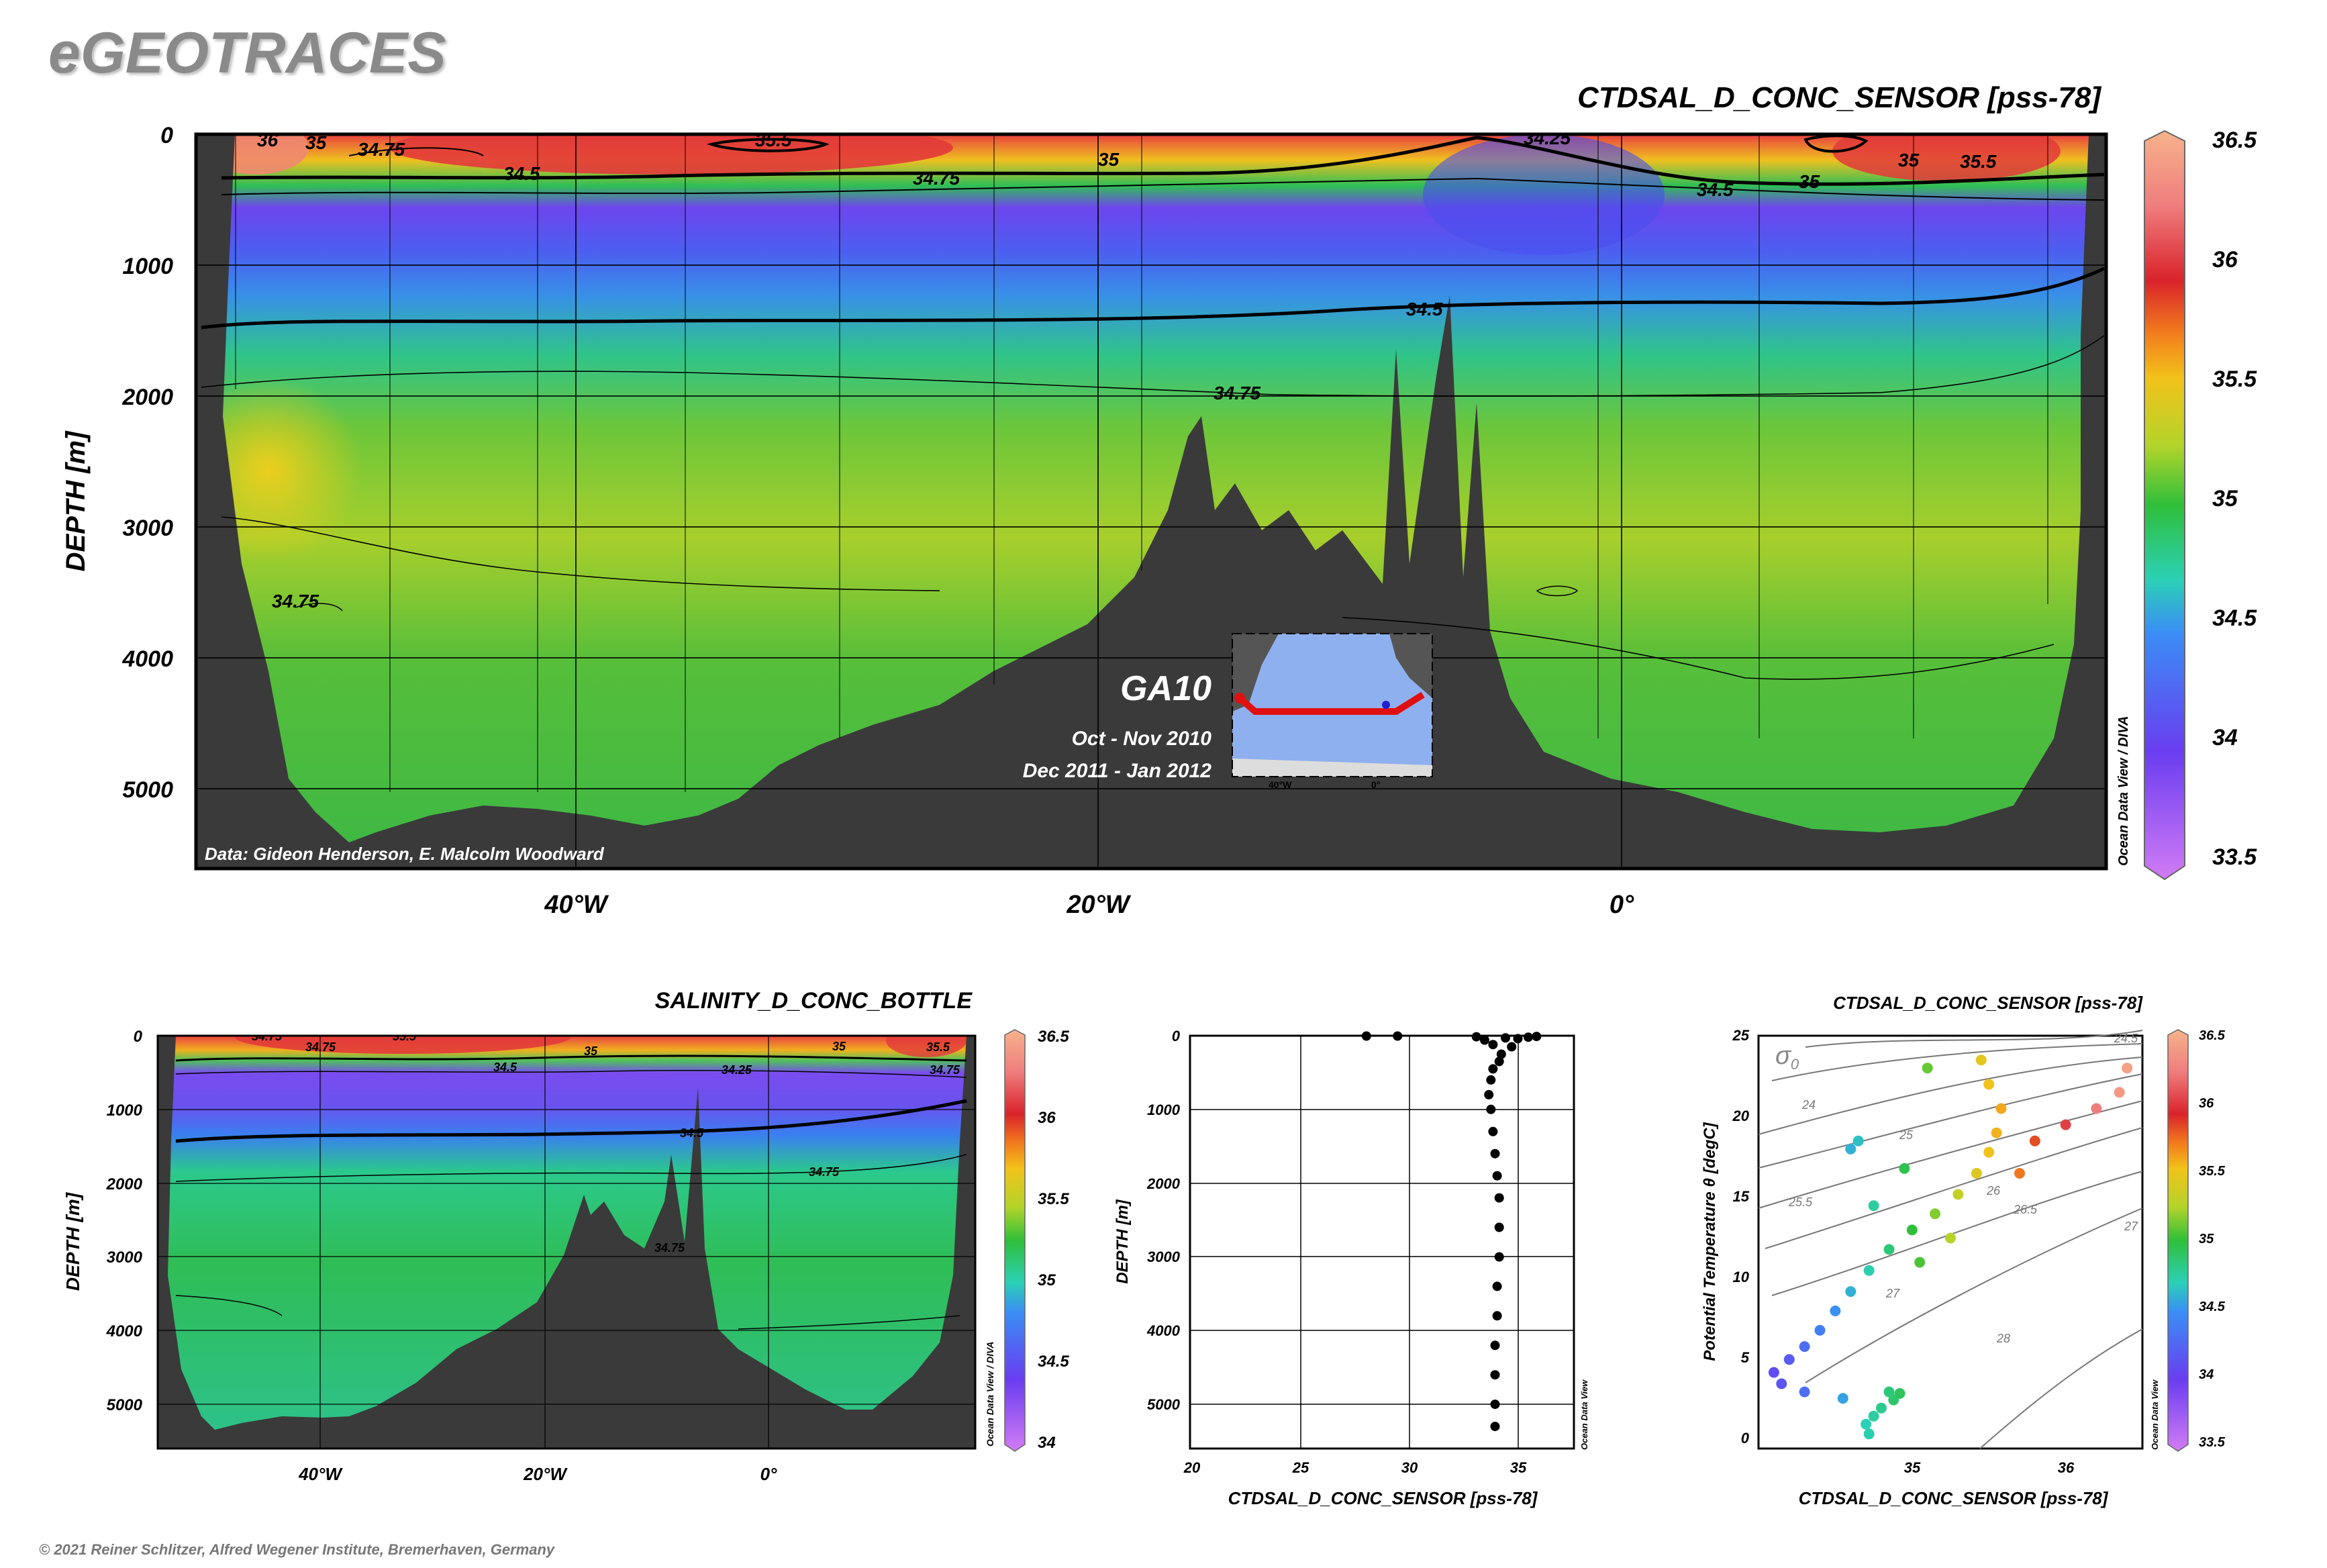  I want to click on bottle-gridlines, so click(566, 1242).